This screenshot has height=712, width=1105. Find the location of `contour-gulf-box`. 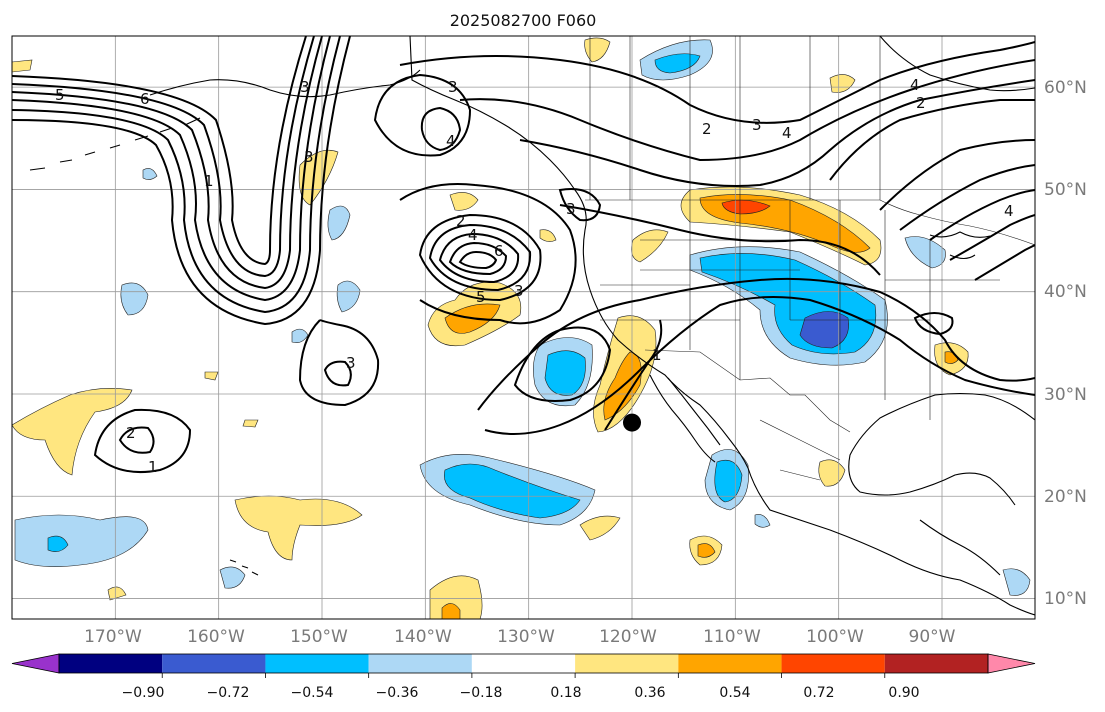

contour-gulf-box is located at coordinates (933, 324).